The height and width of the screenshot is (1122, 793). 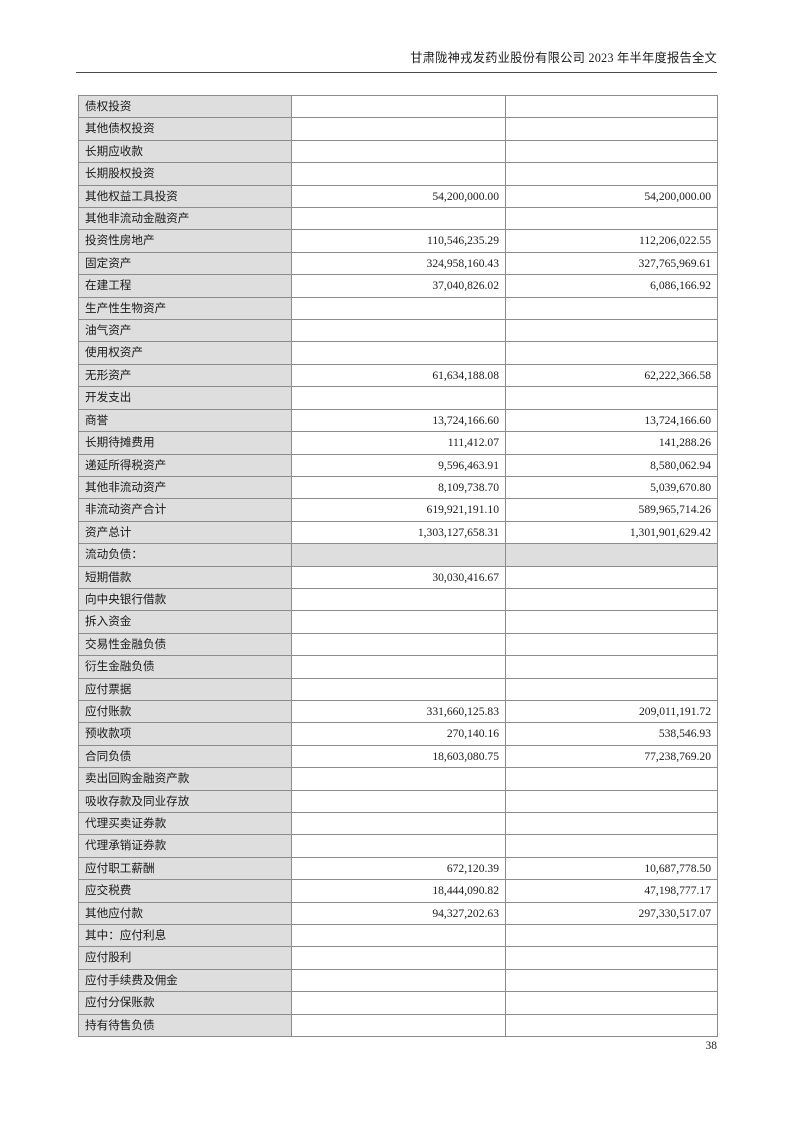 I want to click on row-label: 长期应收款, so click(x=185, y=151).